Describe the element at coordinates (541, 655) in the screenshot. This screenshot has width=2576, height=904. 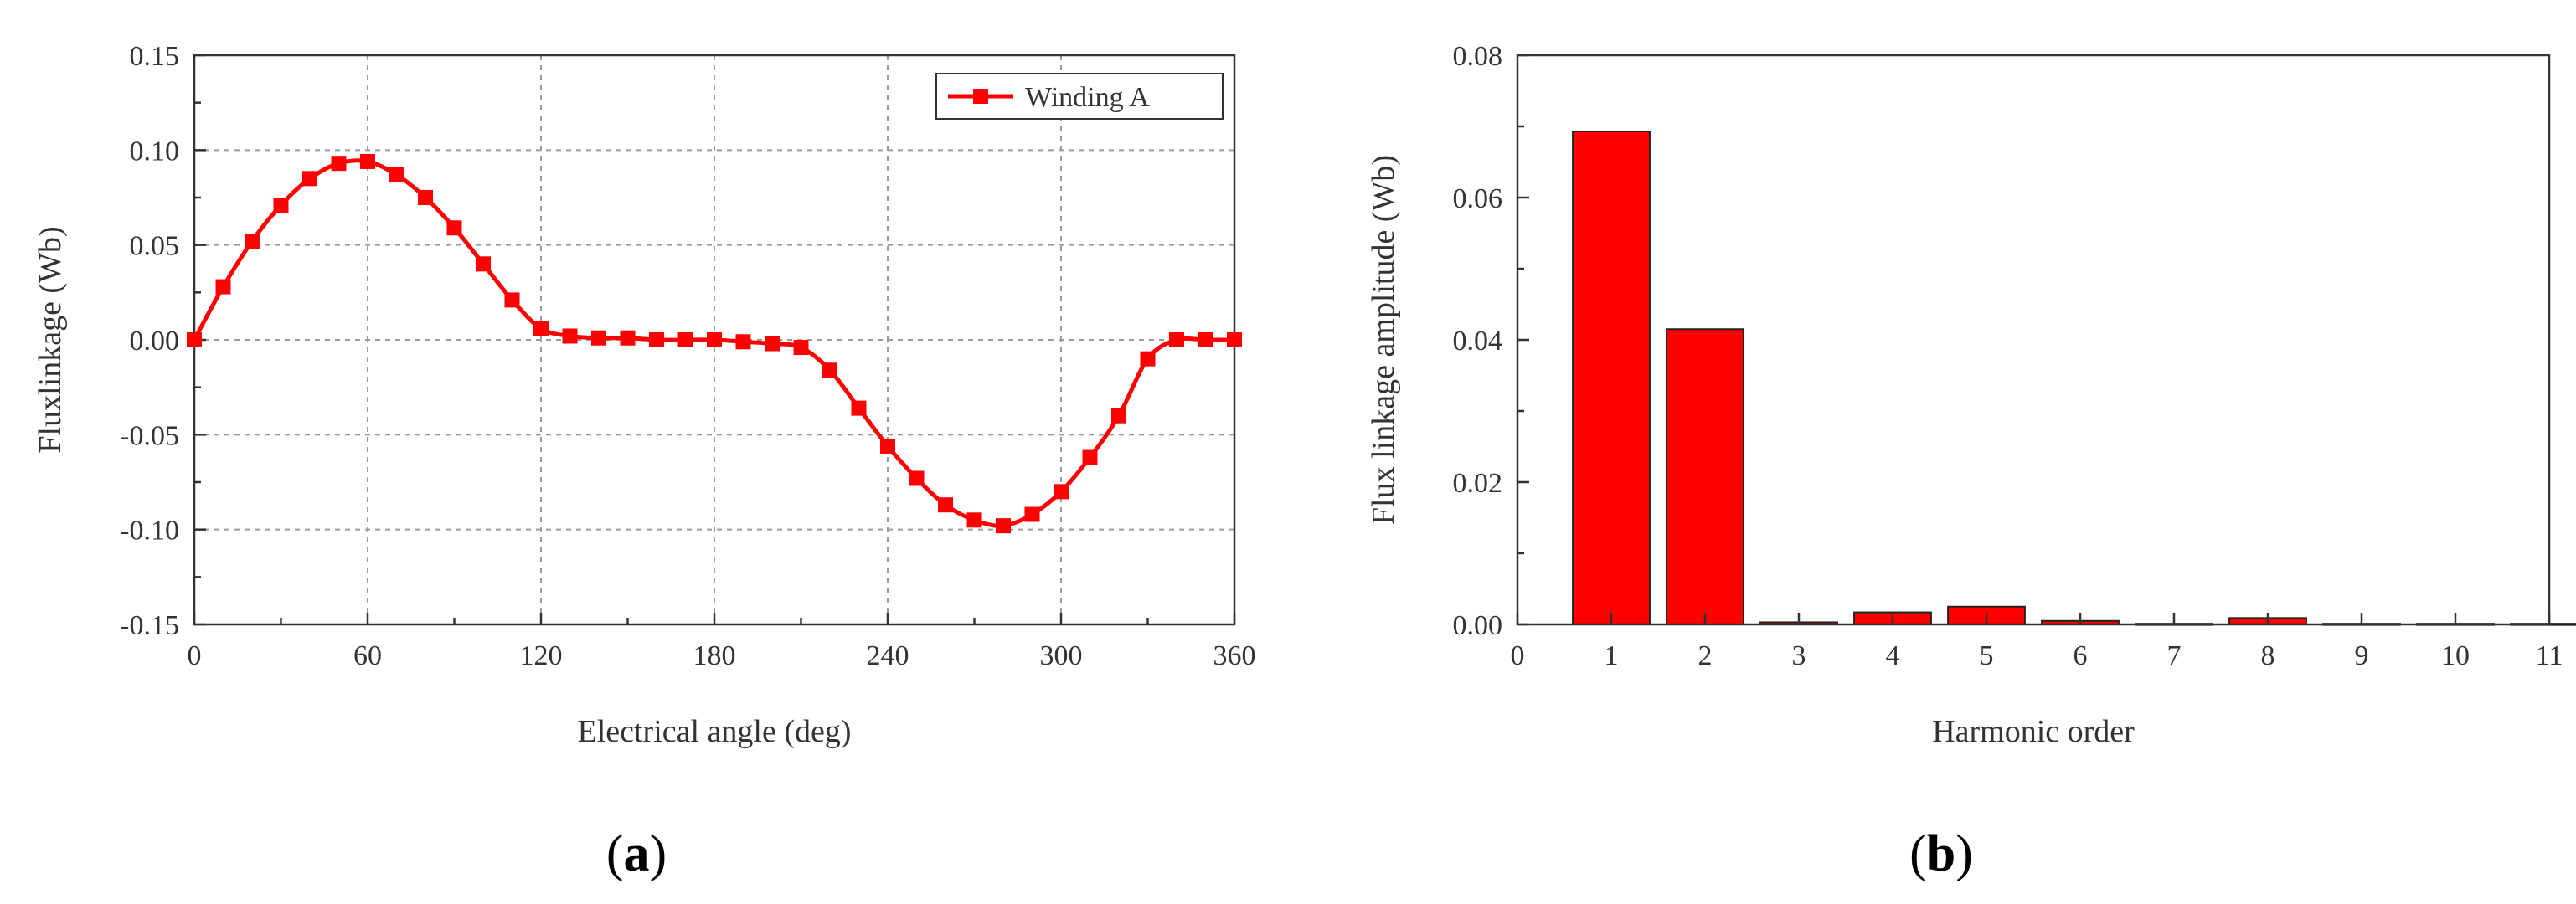
I see `x-tick-label: 120` at that location.